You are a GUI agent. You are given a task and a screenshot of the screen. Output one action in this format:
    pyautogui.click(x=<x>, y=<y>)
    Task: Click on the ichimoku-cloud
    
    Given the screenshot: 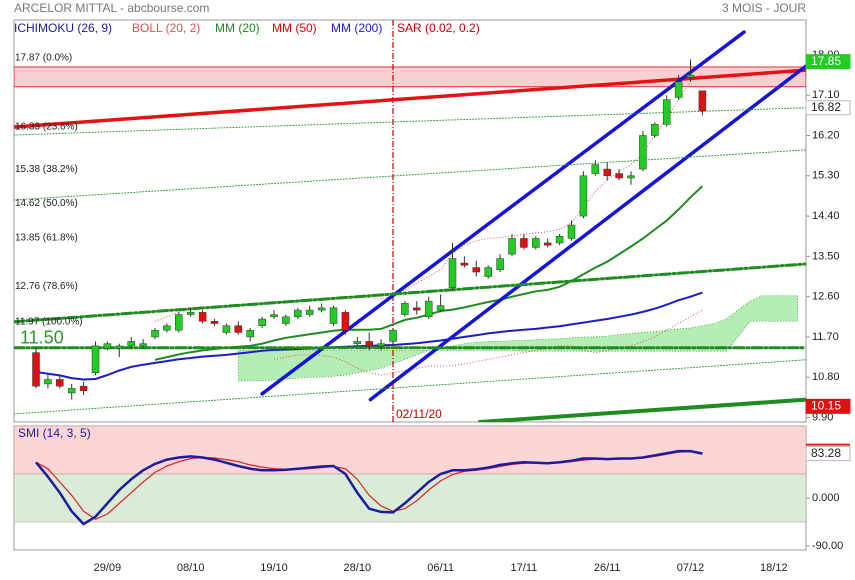 What is the action you would take?
    pyautogui.click(x=517, y=338)
    